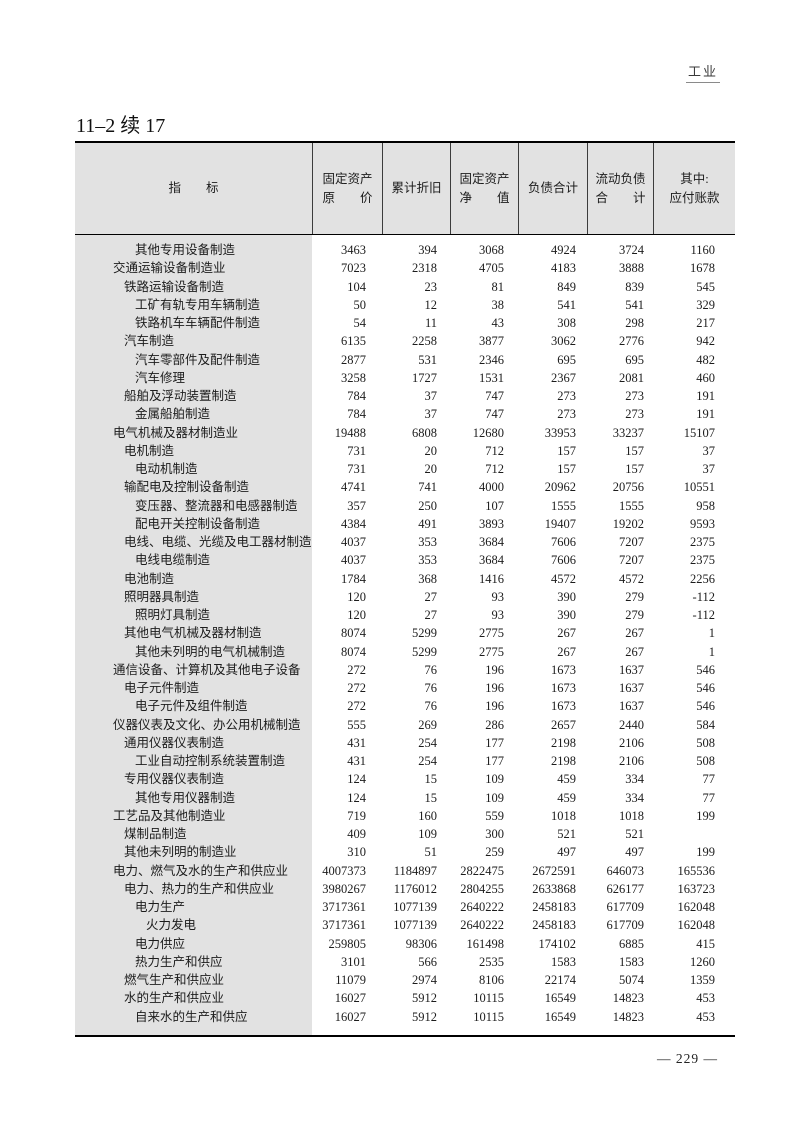 The image size is (793, 1121). What do you see at coordinates (709, 450) in the screenshot?
I see `value-cell: 37` at bounding box center [709, 450].